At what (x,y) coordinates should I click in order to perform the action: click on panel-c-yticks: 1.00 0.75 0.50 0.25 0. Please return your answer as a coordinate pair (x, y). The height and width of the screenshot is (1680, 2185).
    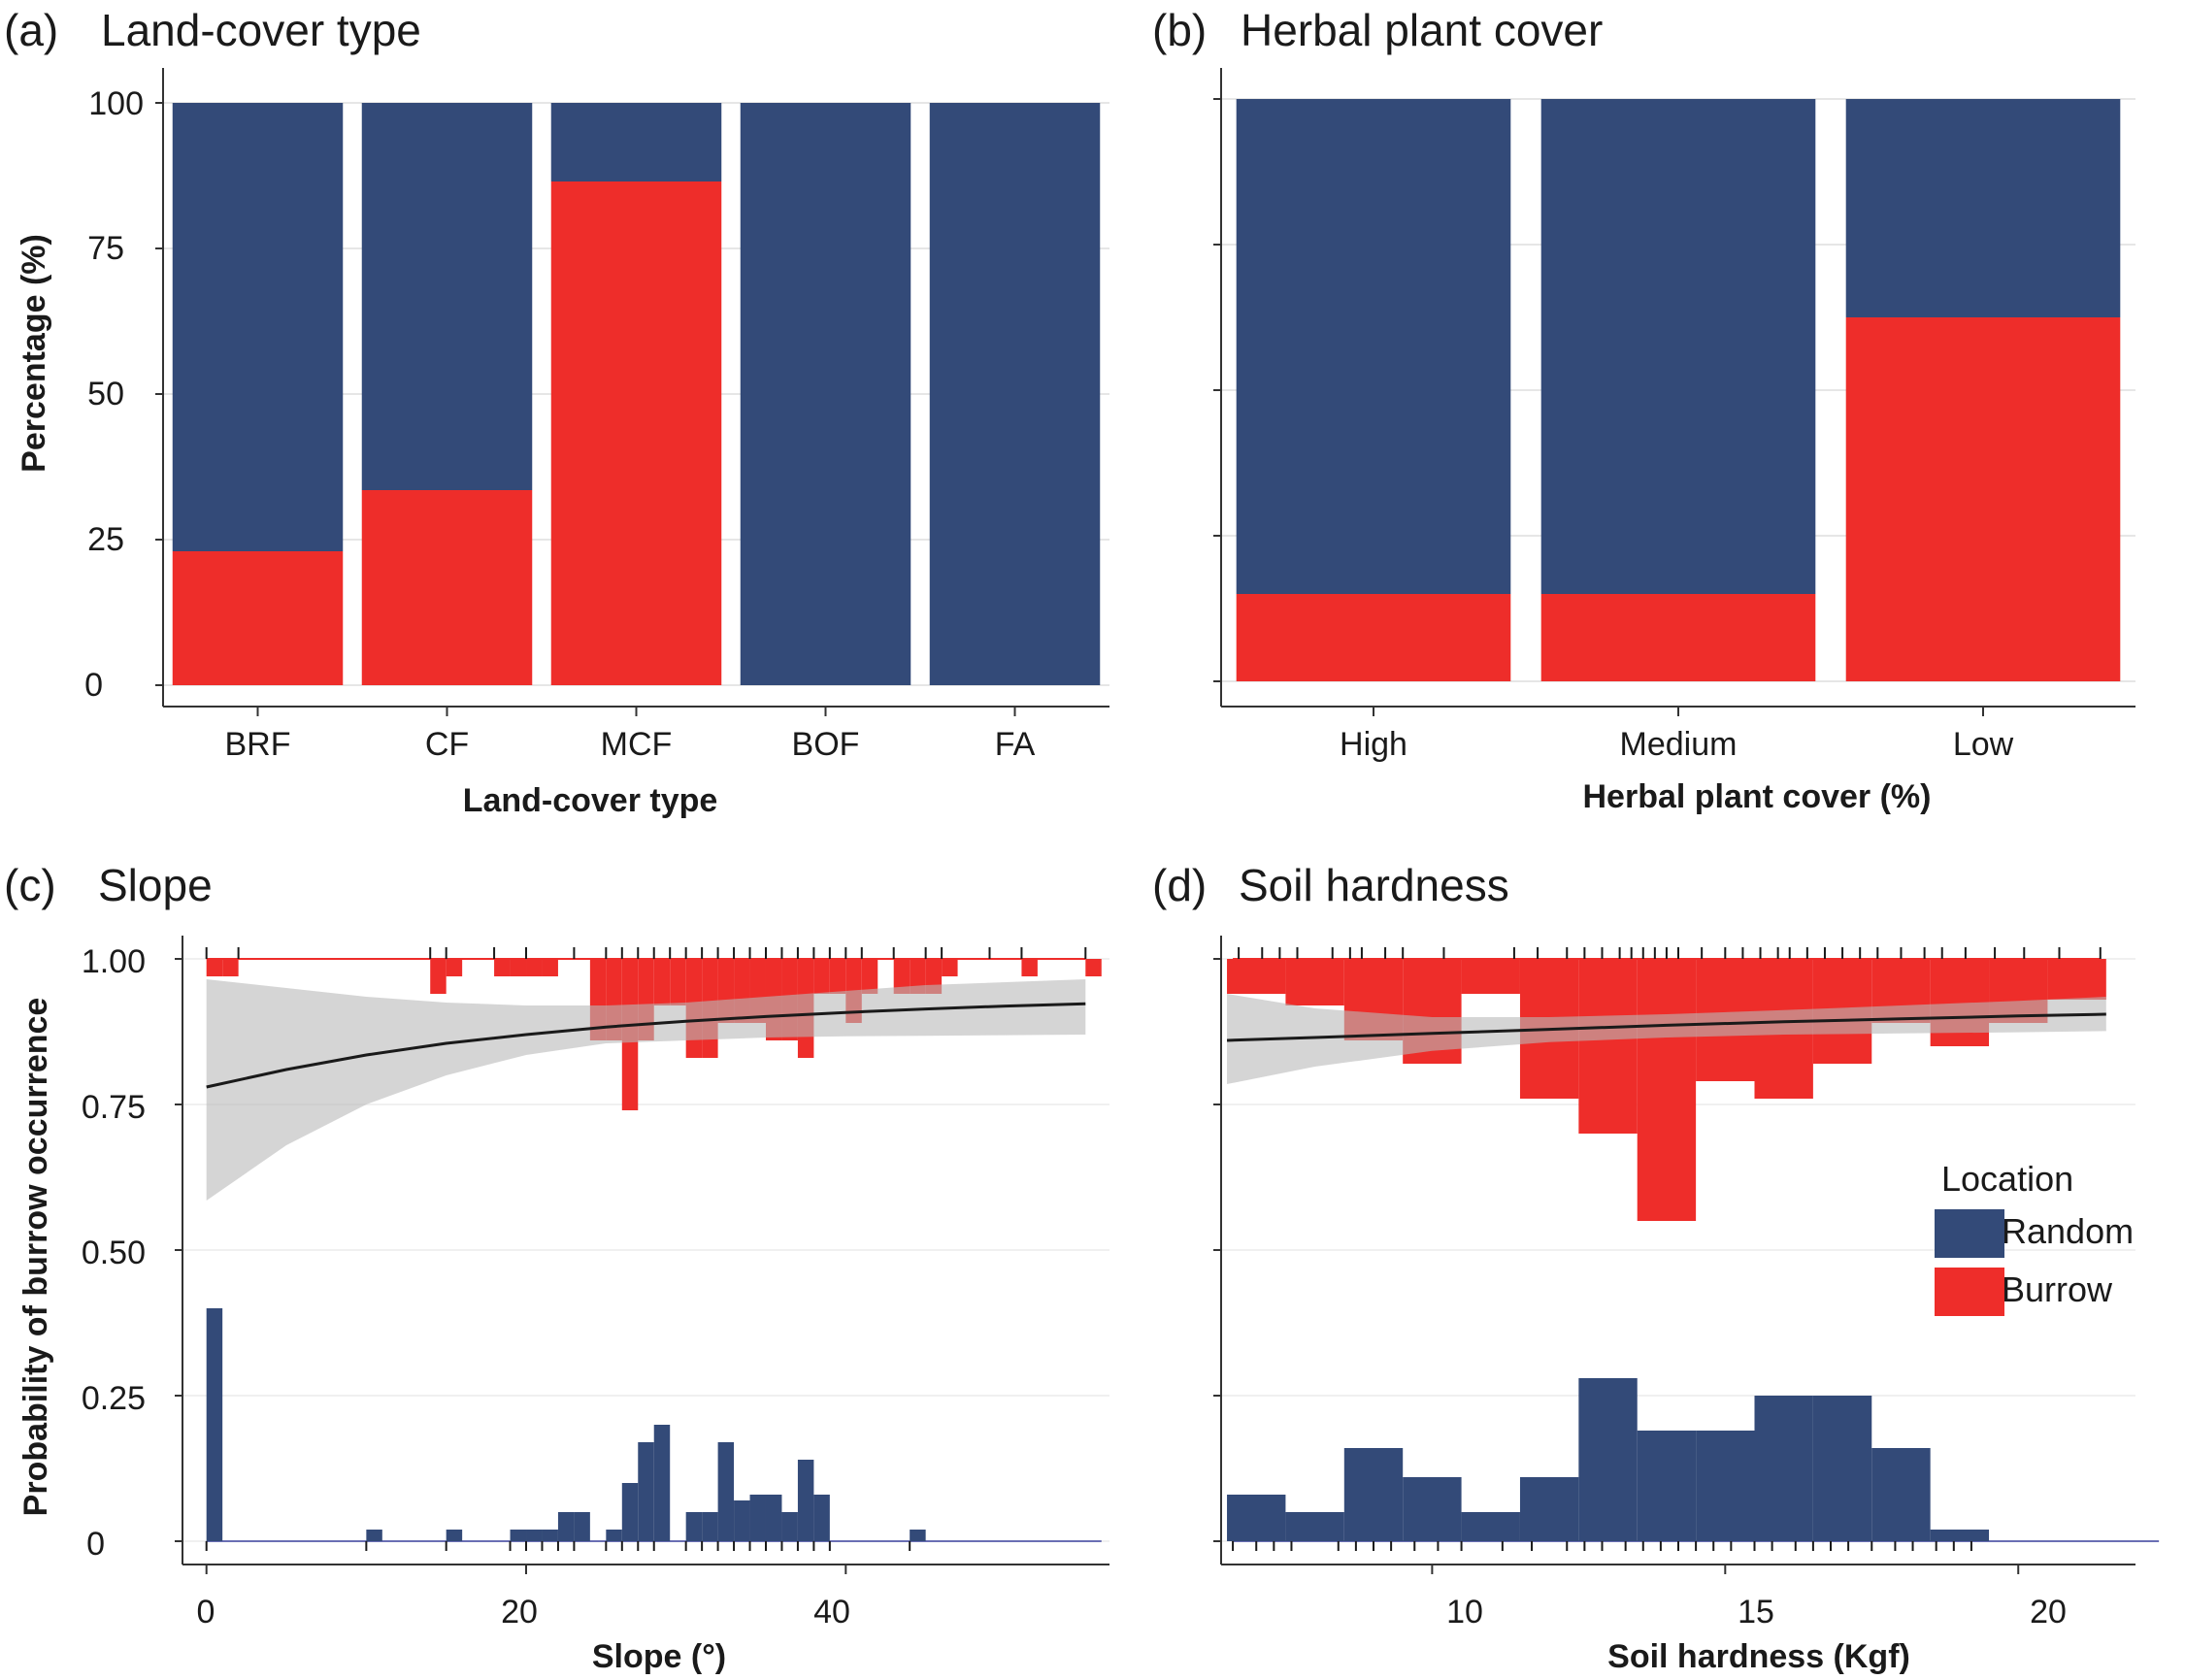
    Looking at the image, I should click on (114, 1253).